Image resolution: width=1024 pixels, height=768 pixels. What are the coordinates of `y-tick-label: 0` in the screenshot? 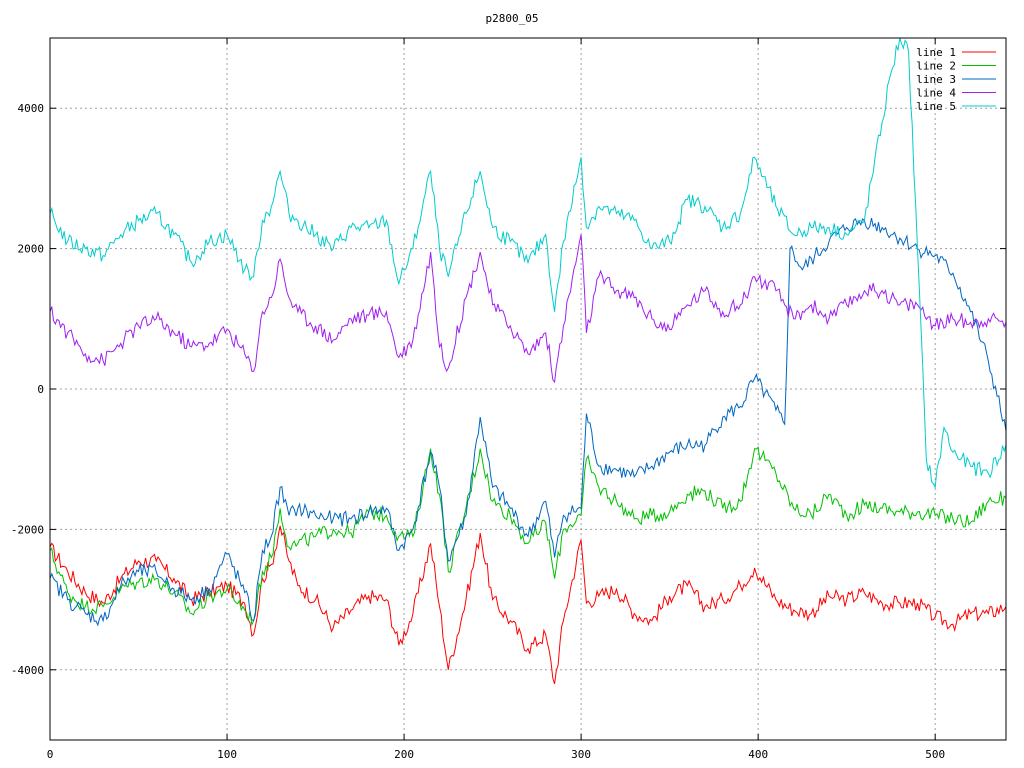 It's located at (40, 389).